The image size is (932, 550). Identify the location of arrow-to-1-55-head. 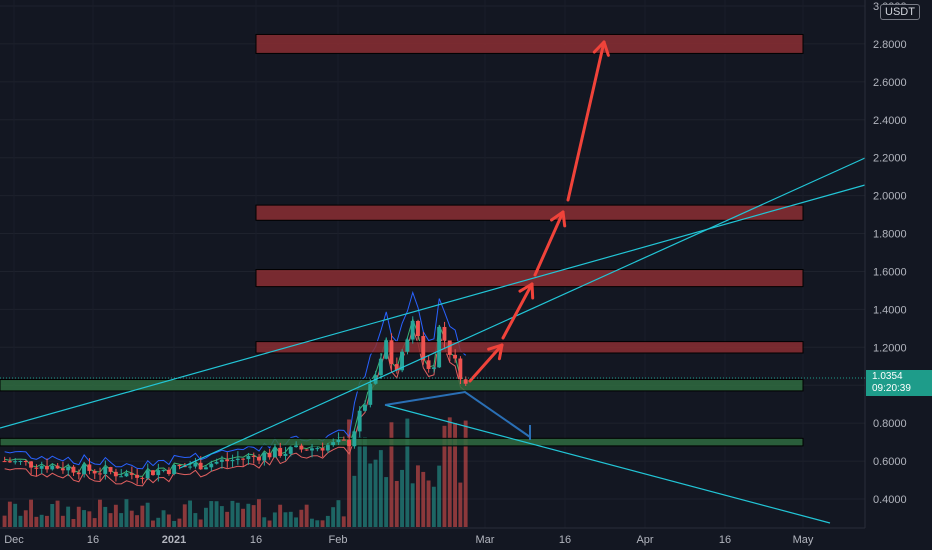
(532, 291).